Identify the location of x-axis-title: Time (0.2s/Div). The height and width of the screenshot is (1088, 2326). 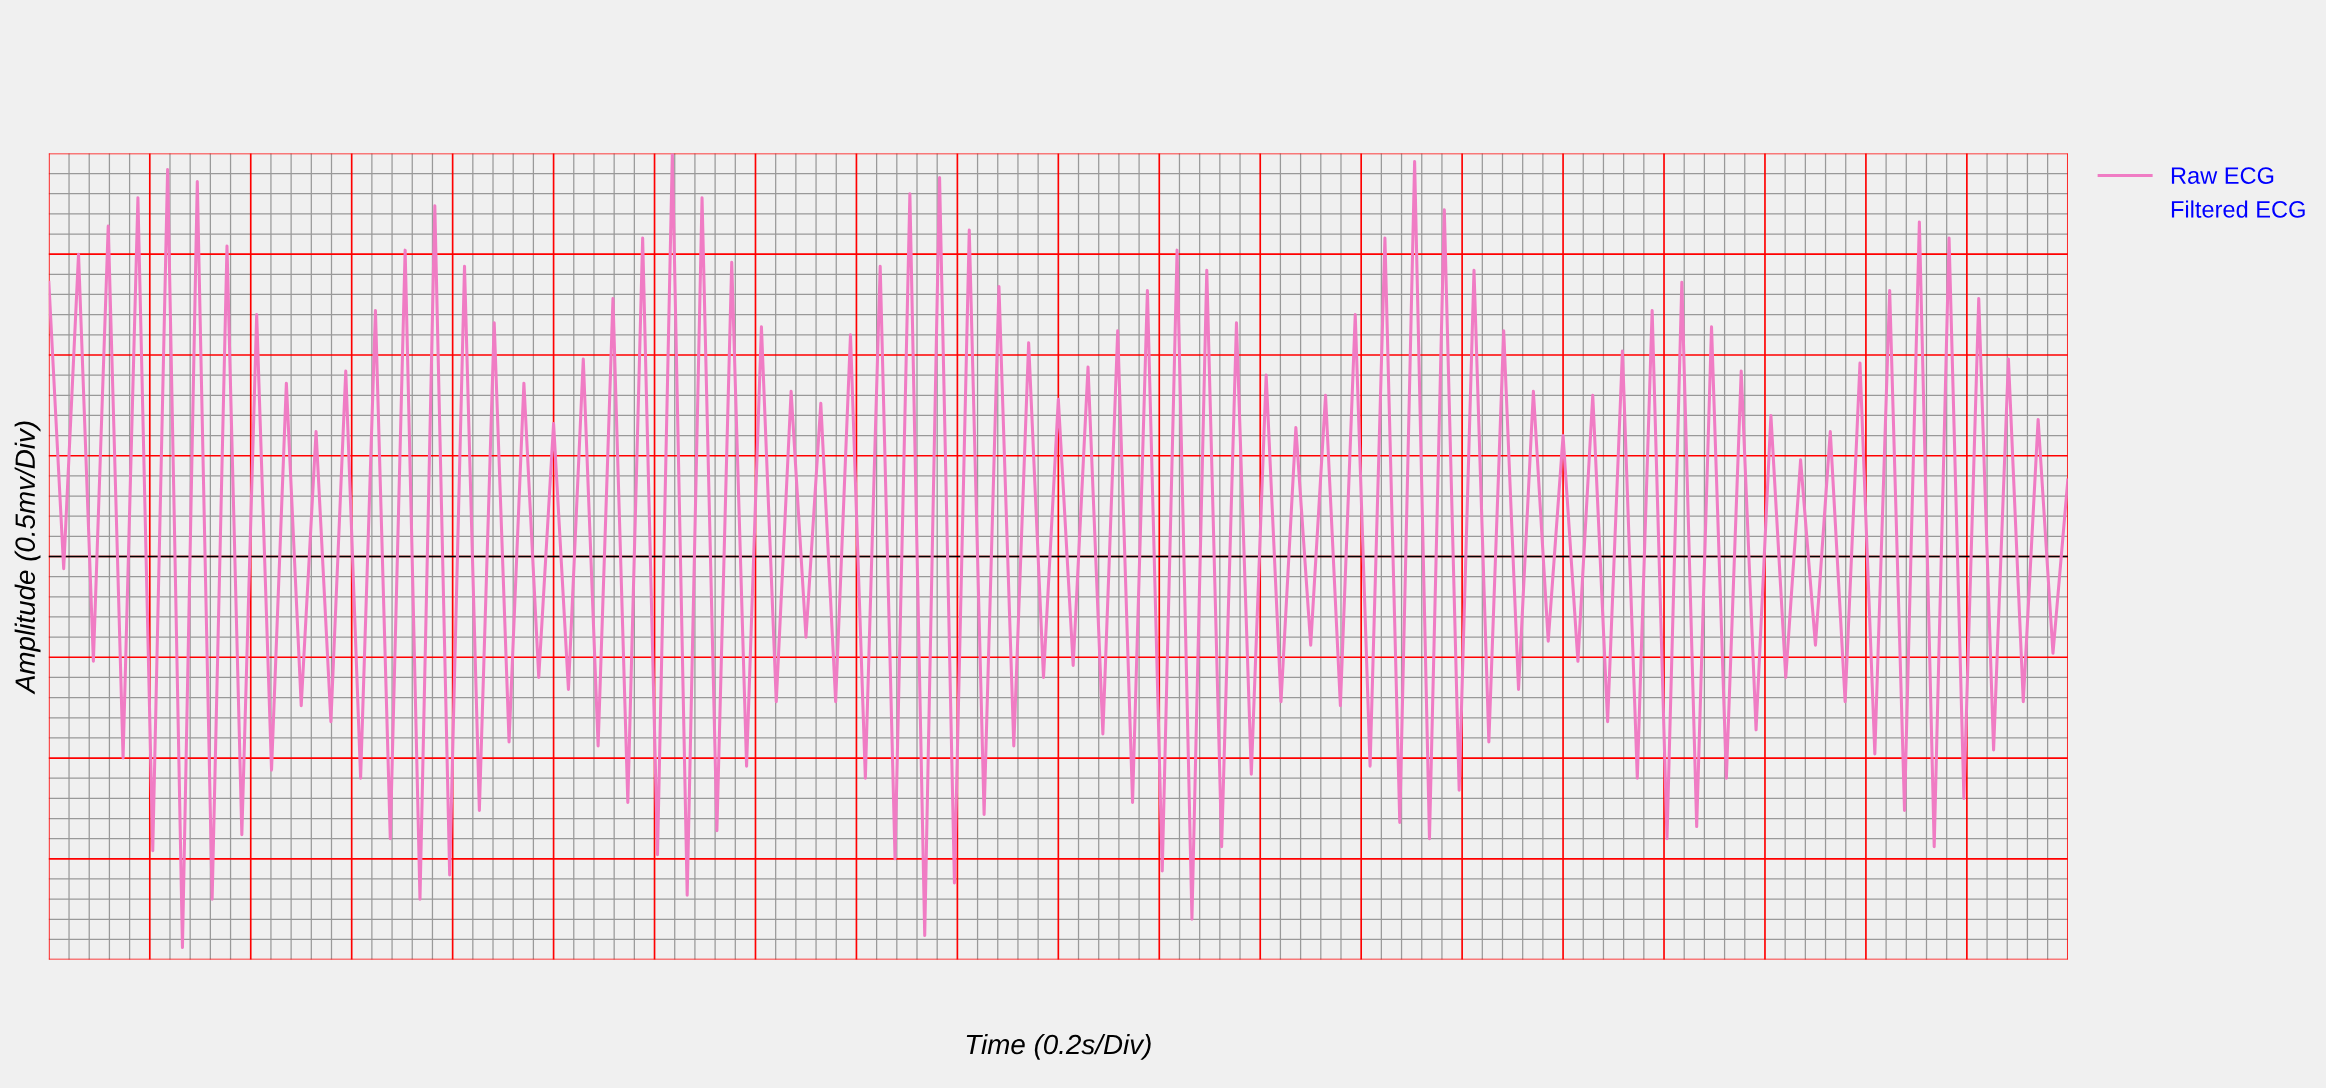
(1058, 1046).